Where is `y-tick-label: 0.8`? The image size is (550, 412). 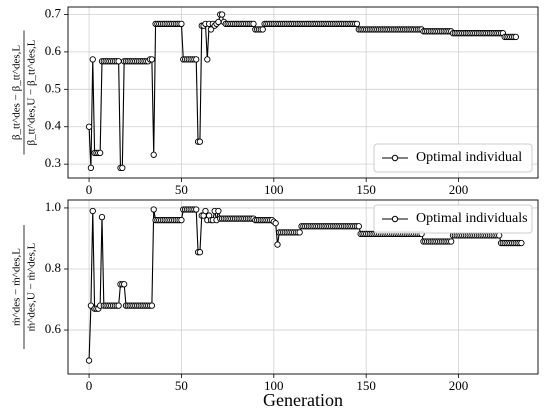
y-tick-label: 0.8 is located at coordinates (53, 267).